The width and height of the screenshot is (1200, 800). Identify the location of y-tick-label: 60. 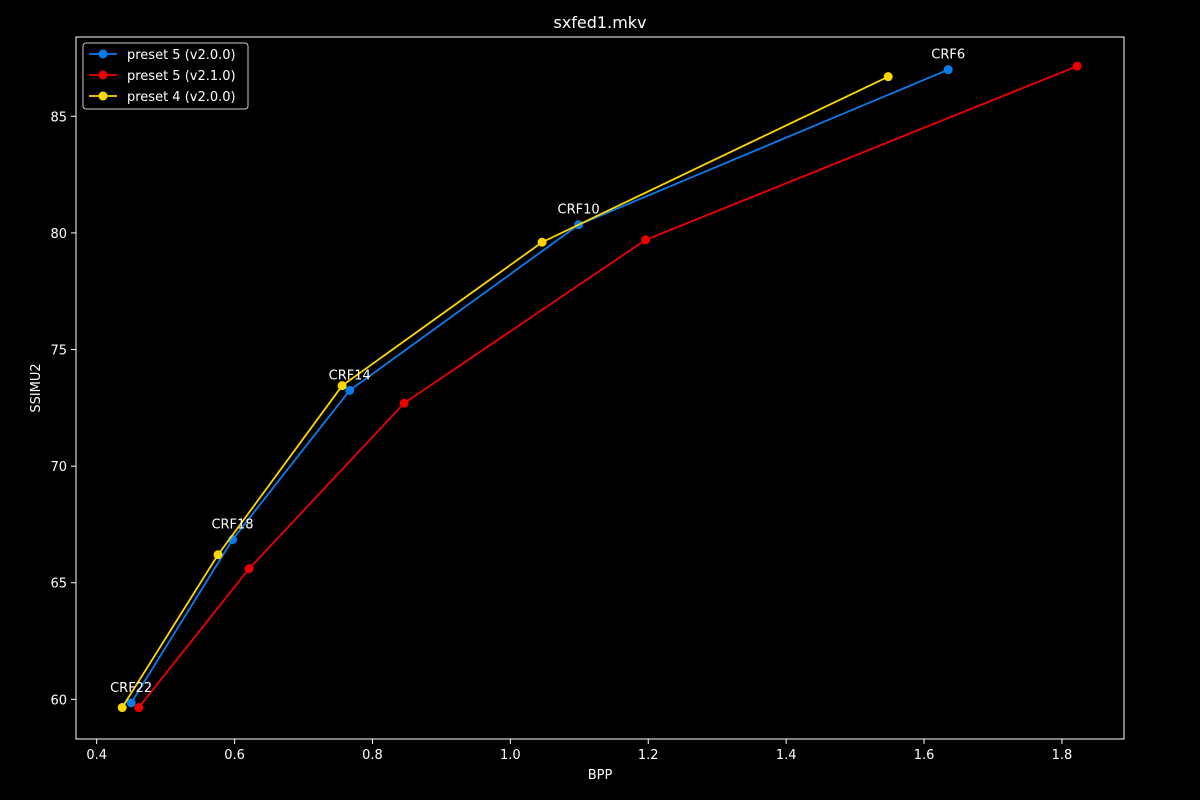
(58, 700).